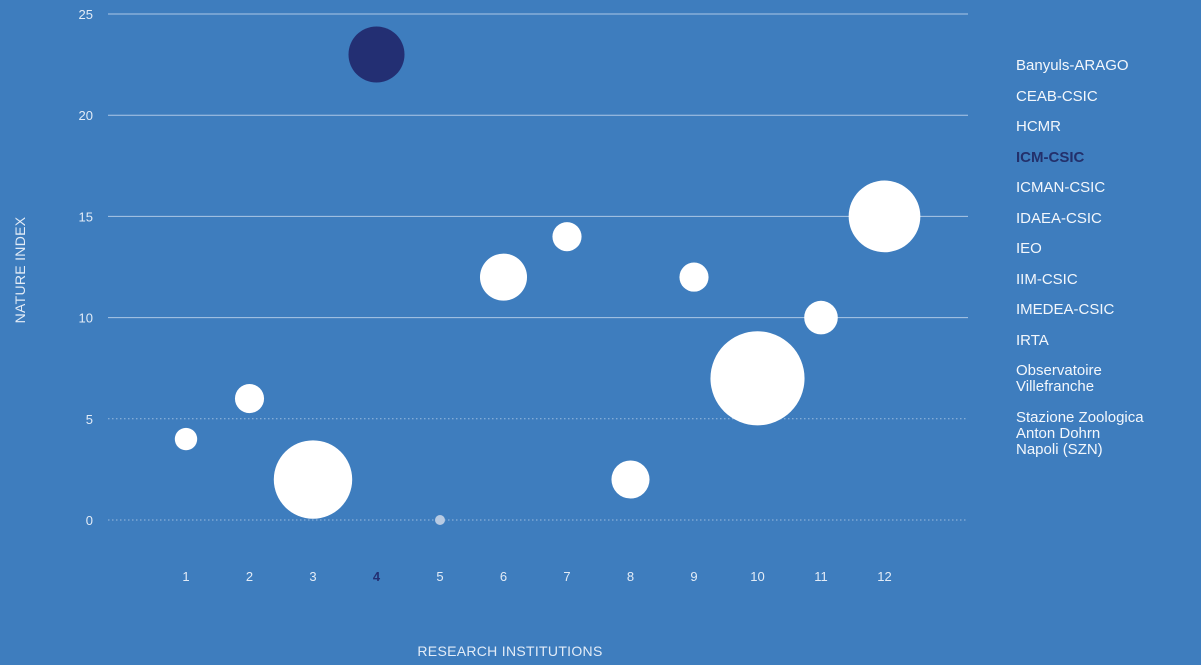 This screenshot has width=1201, height=665. Describe the element at coordinates (86, 14) in the screenshot. I see `y-tick-label: 25` at that location.